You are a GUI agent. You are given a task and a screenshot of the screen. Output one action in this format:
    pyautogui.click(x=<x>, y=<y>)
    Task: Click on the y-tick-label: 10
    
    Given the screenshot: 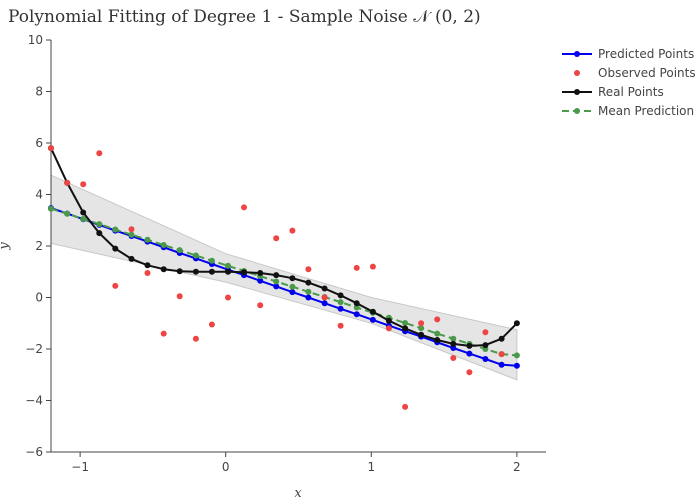 What is the action you would take?
    pyautogui.click(x=35, y=40)
    